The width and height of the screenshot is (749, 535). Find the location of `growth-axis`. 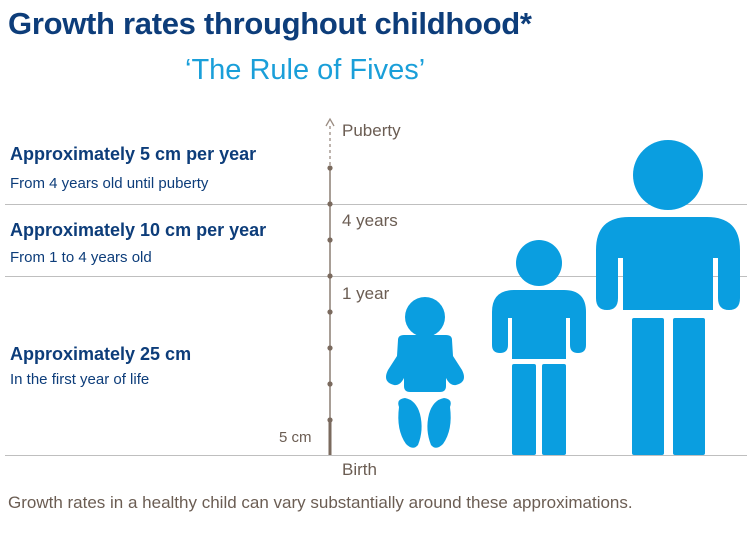

growth-axis is located at coordinates (330, 286).